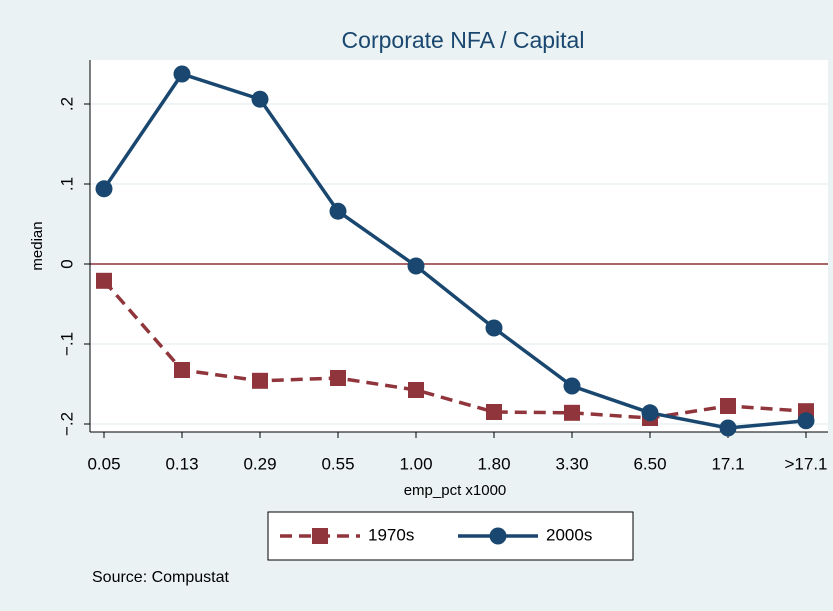 The image size is (833, 611). Describe the element at coordinates (259, 463) in the screenshot. I see `x-tick-label: 0.29` at that location.